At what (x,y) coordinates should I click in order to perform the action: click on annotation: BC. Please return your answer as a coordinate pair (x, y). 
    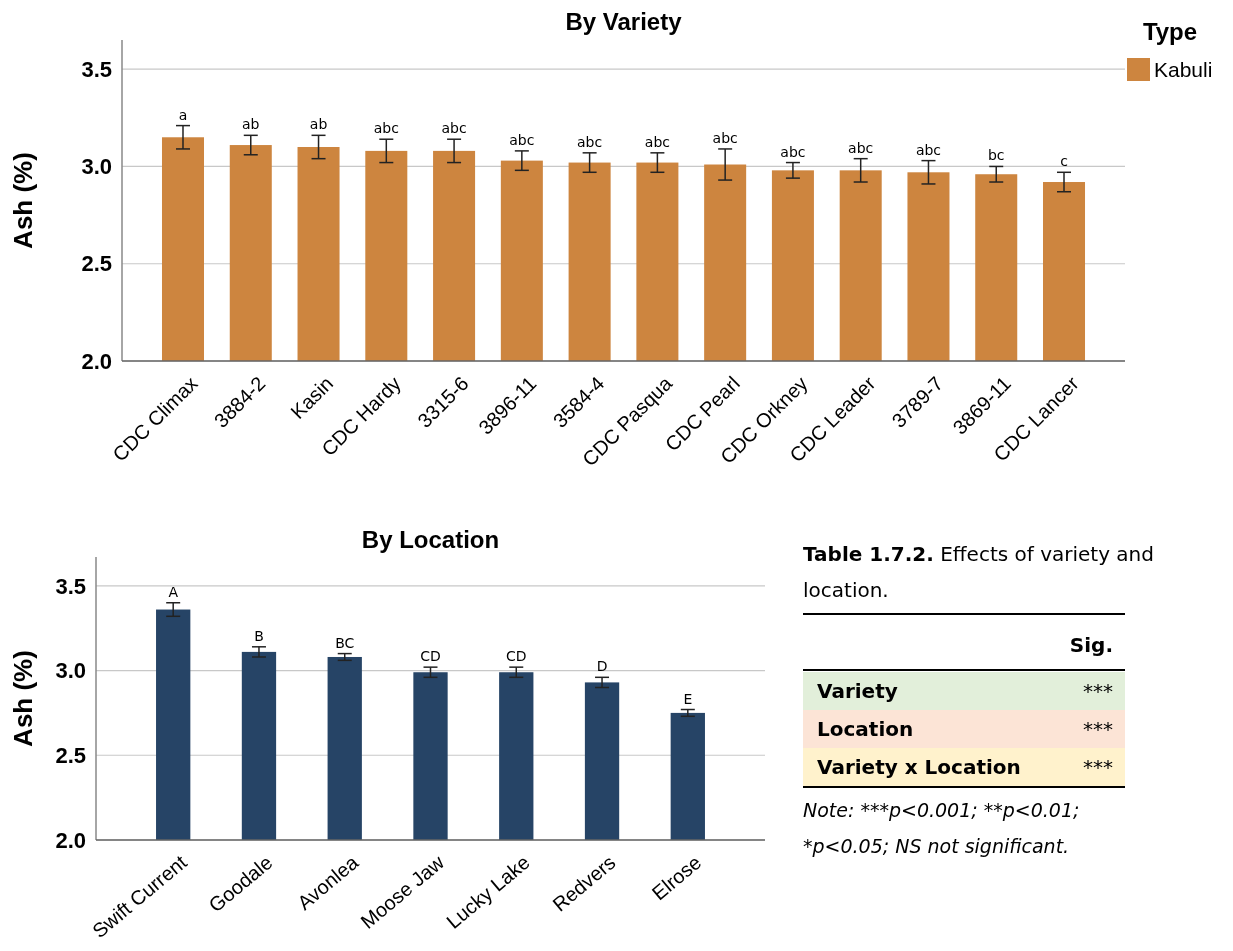
    Looking at the image, I should click on (345, 642).